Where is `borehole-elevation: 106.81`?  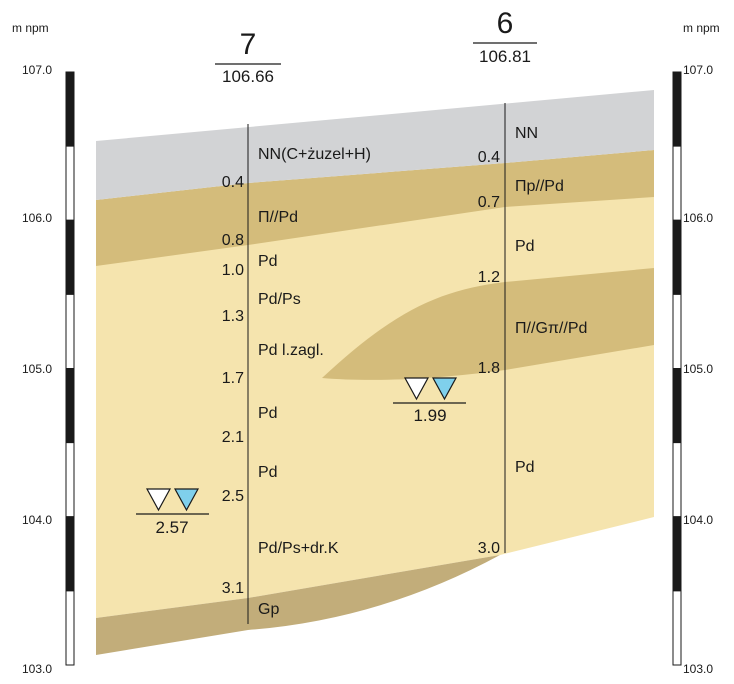
borehole-elevation: 106.81 is located at coordinates (505, 56).